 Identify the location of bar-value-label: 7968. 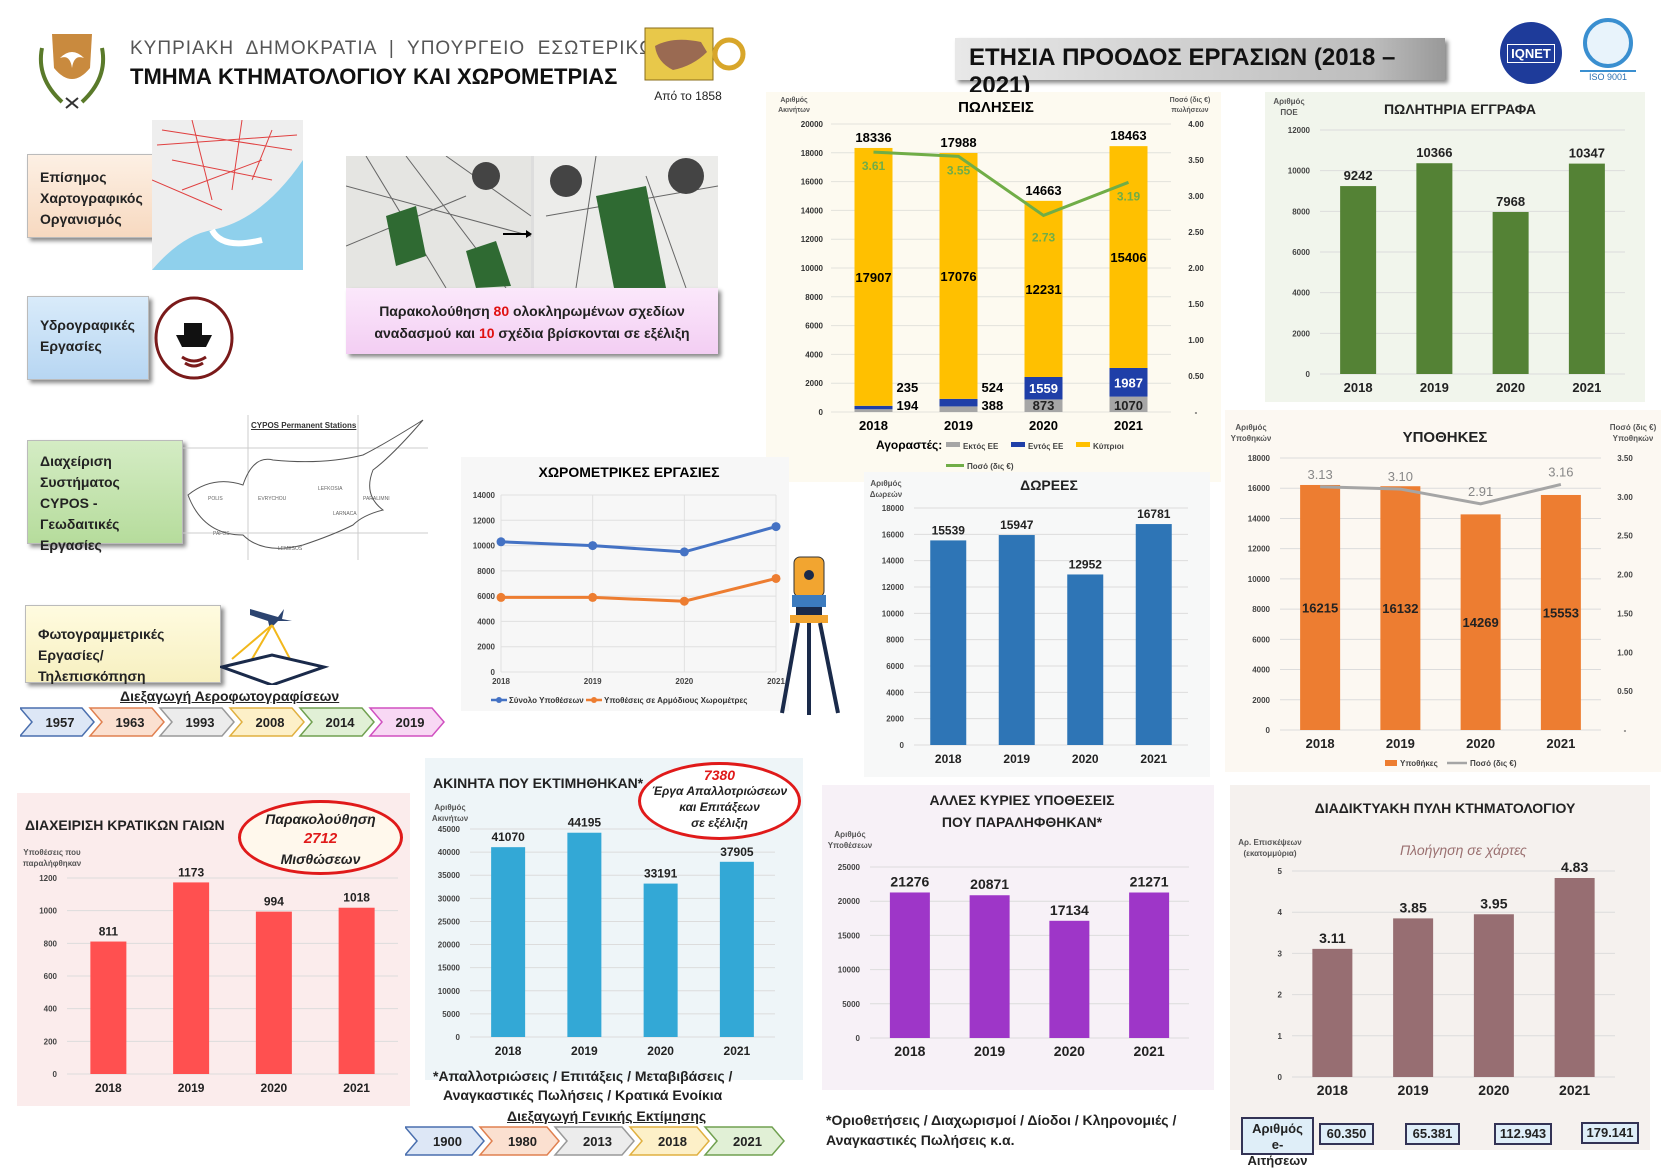
(1510, 201).